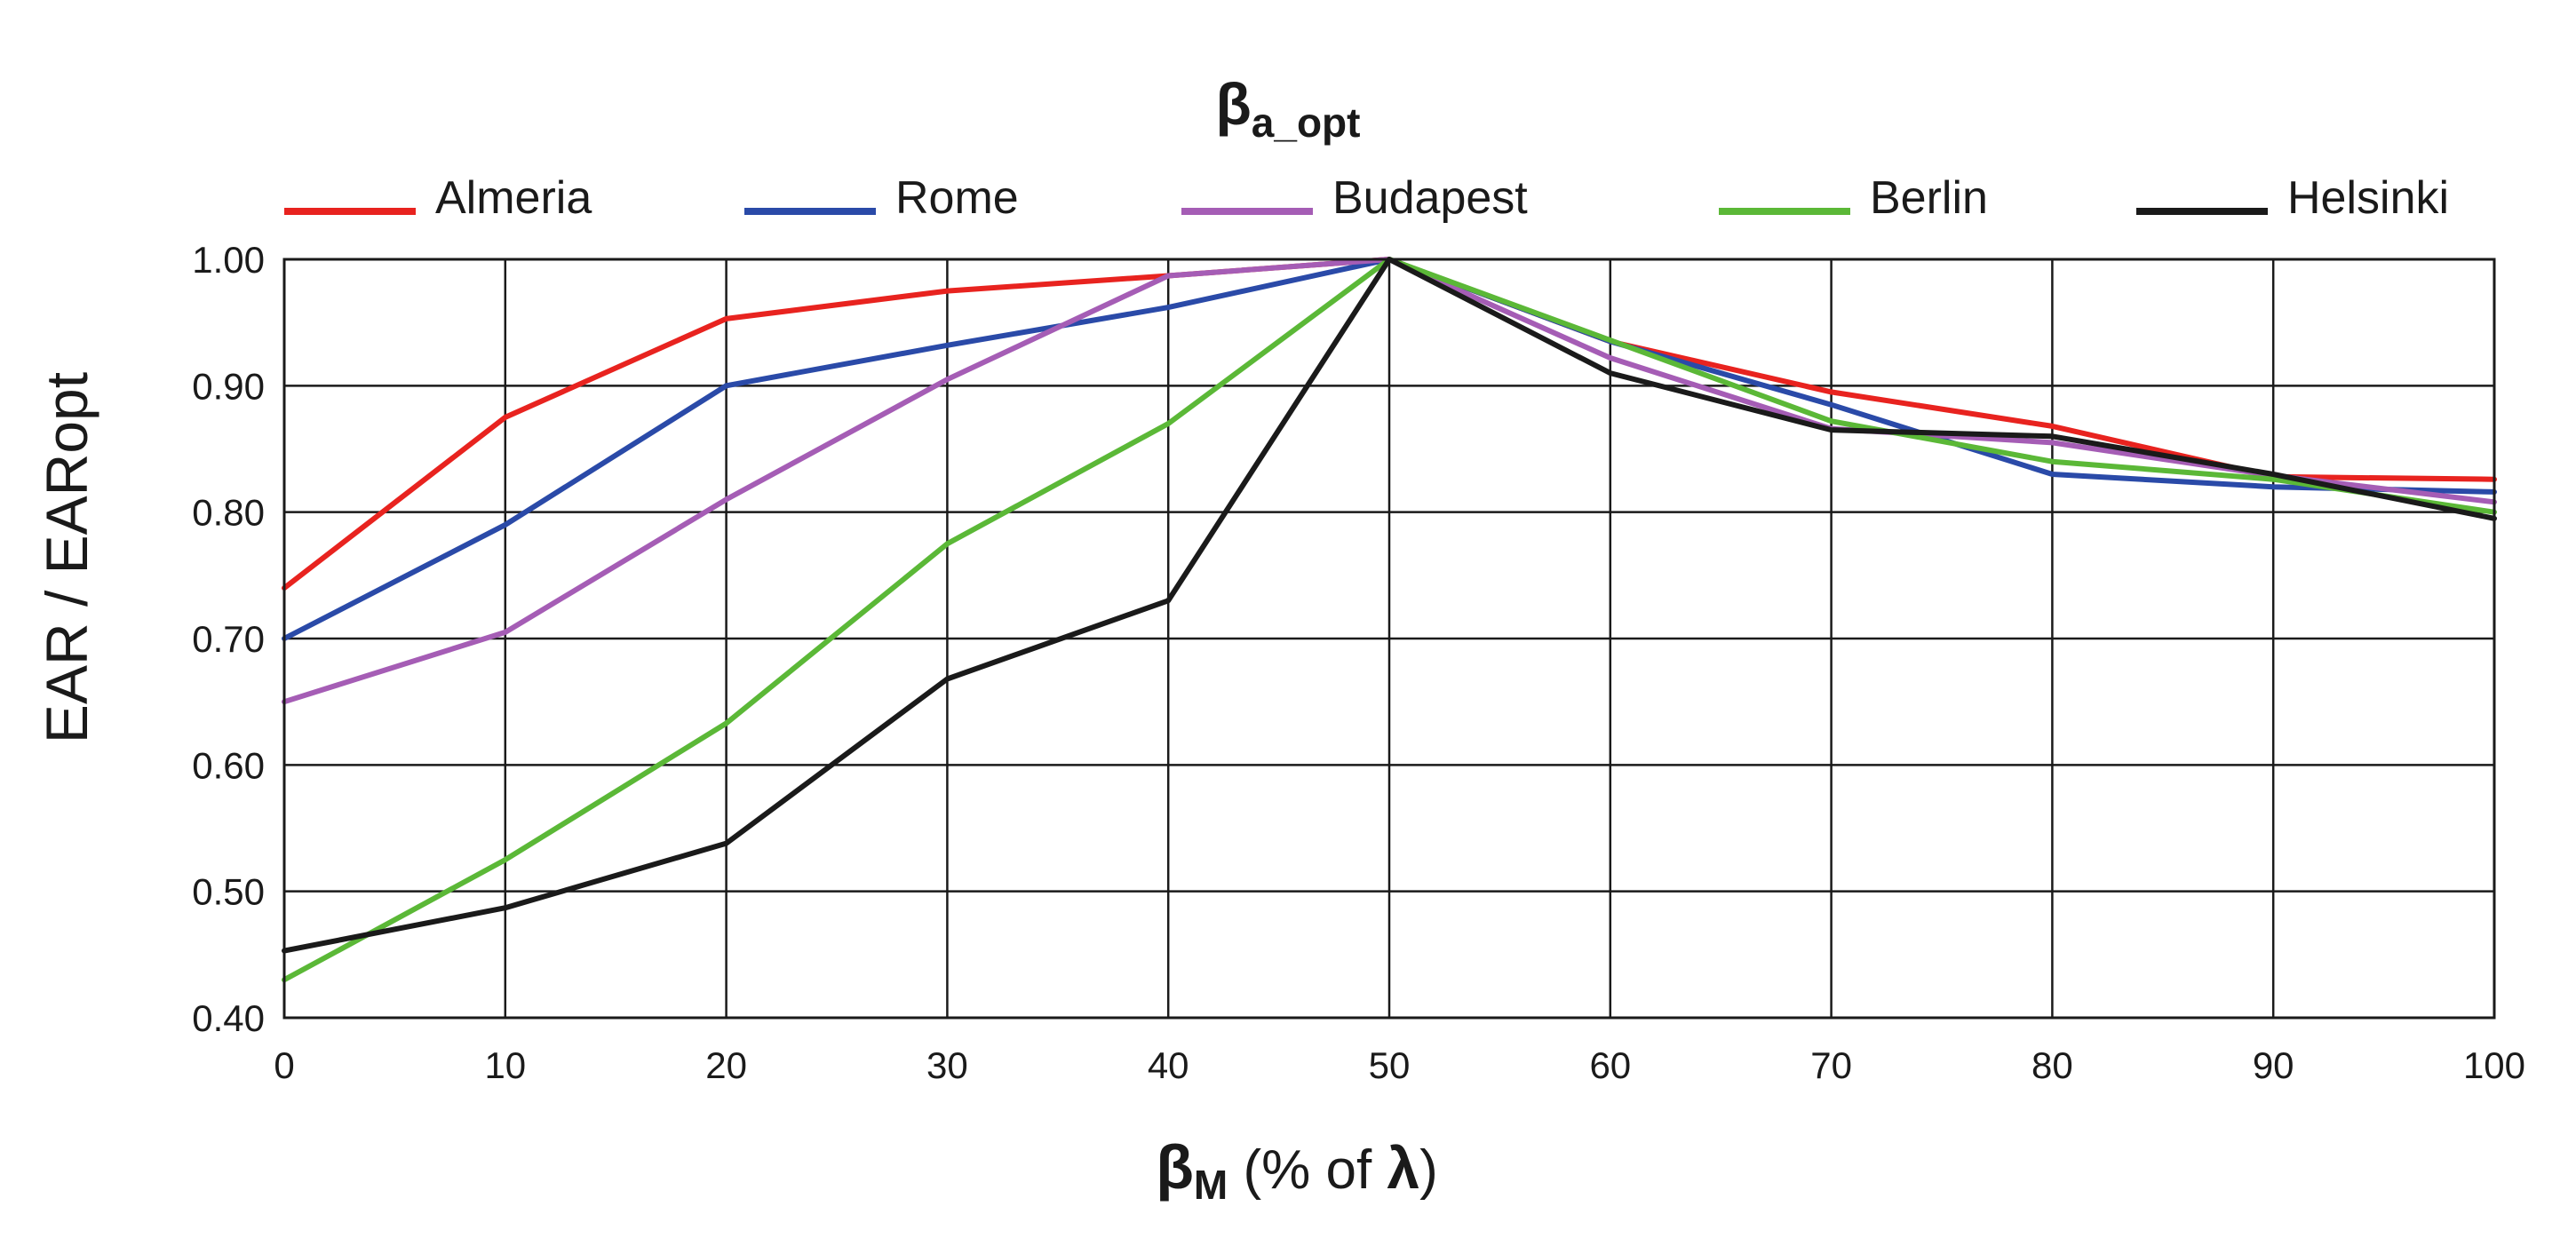 This screenshot has width=2576, height=1246. What do you see at coordinates (1297, 1170) in the screenshot?
I see `x-axis-label: βM (% of λ)` at bounding box center [1297, 1170].